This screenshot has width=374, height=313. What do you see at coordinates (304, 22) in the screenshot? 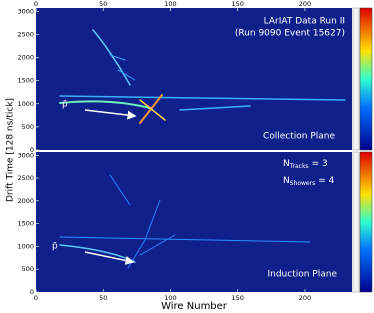
I see `annotation: LArIAT Data Run II` at bounding box center [304, 22].